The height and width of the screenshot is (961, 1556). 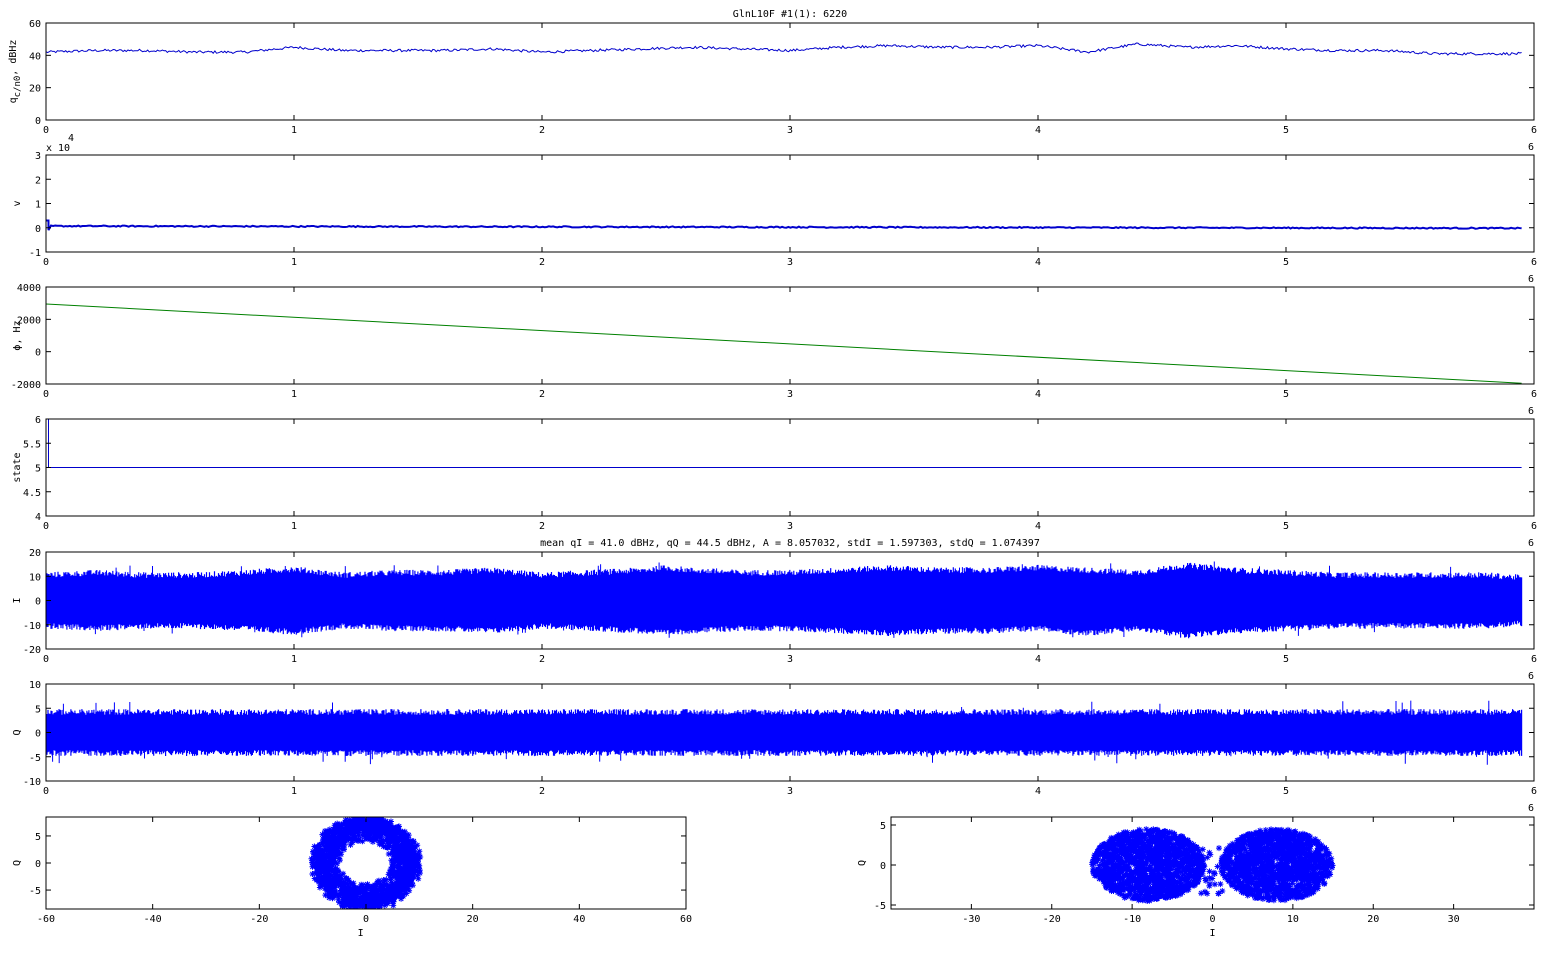 What do you see at coordinates (774, 482) in the screenshot?
I see `axes-state: 0 1 2 3 4 5 6 4 4.5 5 5.5 6 6 state` at bounding box center [774, 482].